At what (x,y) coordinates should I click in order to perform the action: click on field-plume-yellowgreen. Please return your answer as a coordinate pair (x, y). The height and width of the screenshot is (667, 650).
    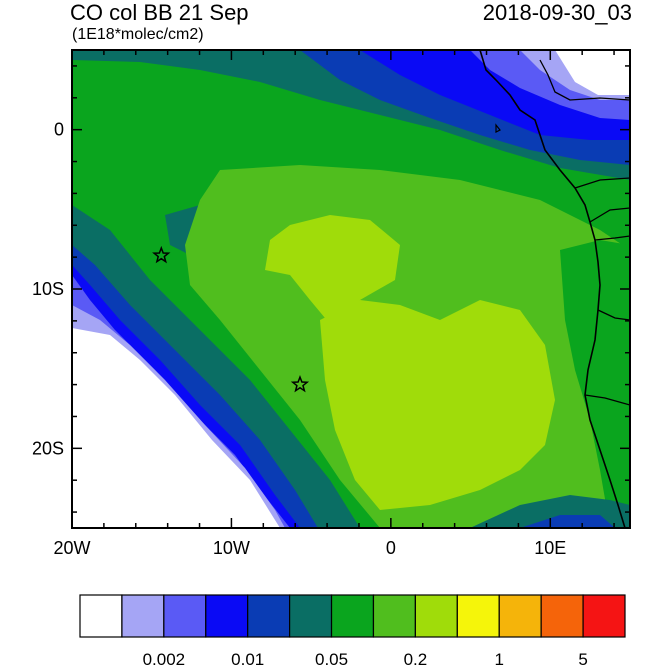
    Looking at the image, I should click on (332, 272).